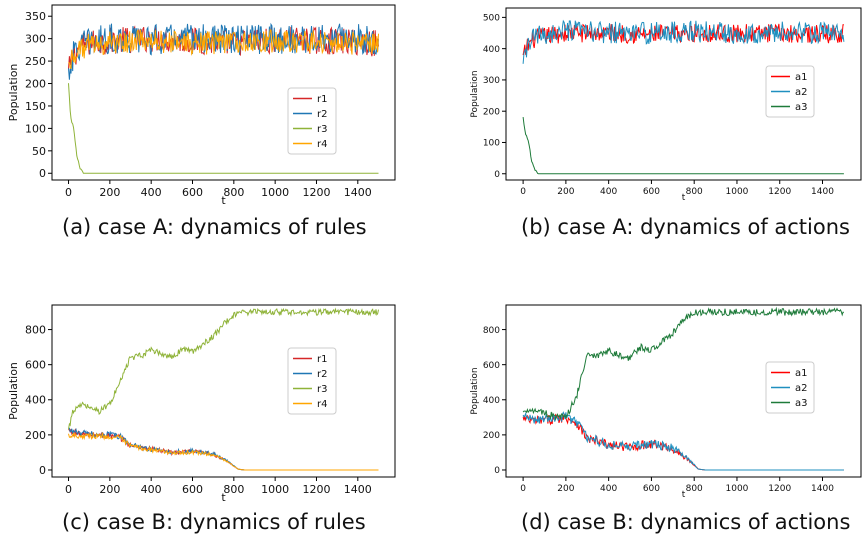 The height and width of the screenshot is (542, 864). I want to click on legend: r1 r2 r3 r4, so click(312, 121).